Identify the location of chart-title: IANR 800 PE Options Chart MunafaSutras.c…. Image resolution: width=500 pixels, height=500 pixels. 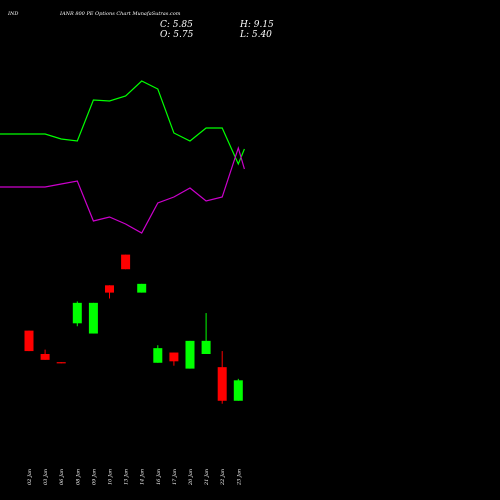
(120, 14).